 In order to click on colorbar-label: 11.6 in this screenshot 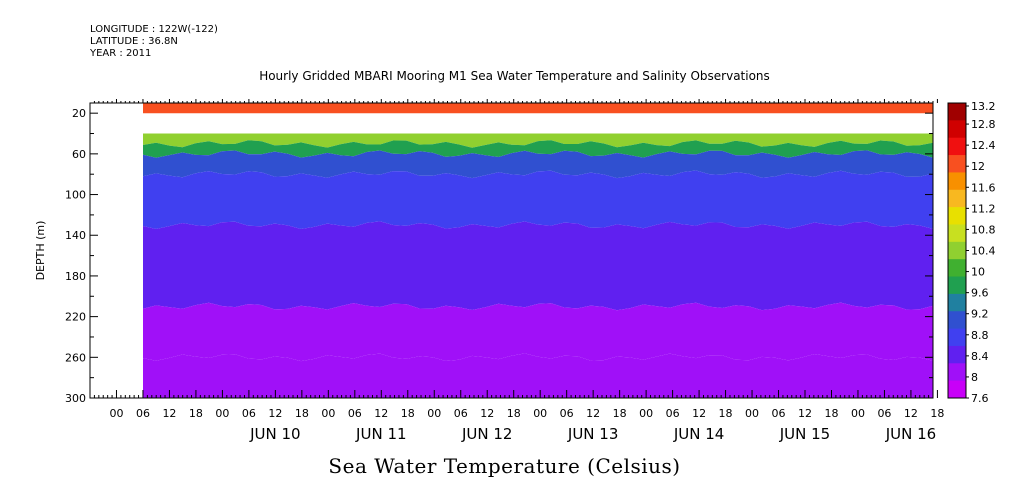, I will do `click(983, 187)`.